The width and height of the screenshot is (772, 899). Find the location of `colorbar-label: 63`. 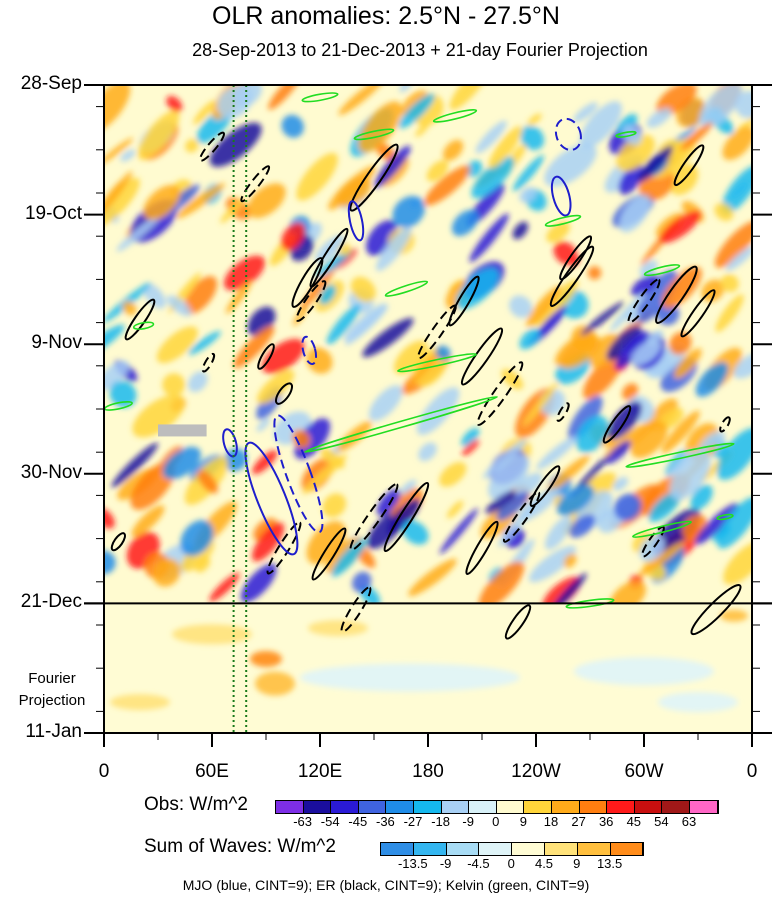

colorbar-label: 63 is located at coordinates (689, 821).